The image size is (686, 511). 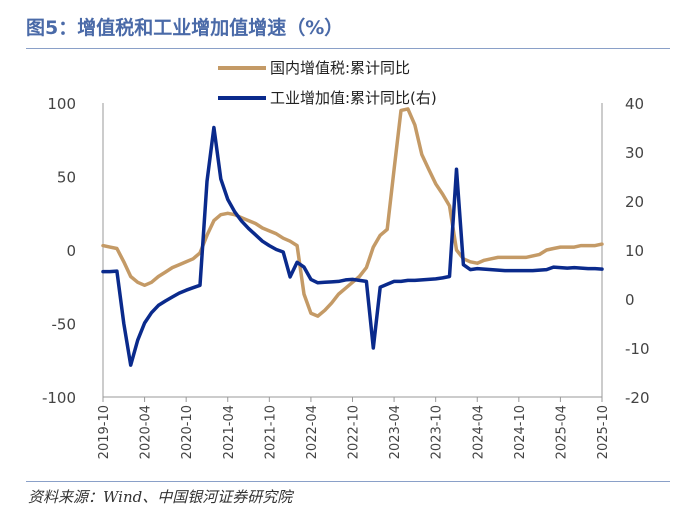 What do you see at coordinates (637, 398) in the screenshot?
I see `y-right-tick-label: -20` at bounding box center [637, 398].